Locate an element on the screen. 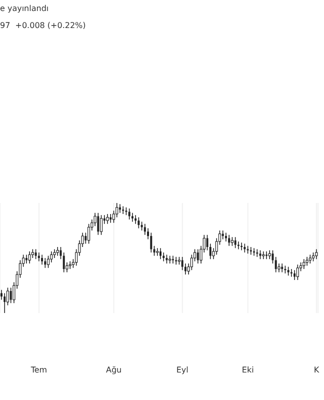  x-tick-label: Tem is located at coordinates (39, 370).